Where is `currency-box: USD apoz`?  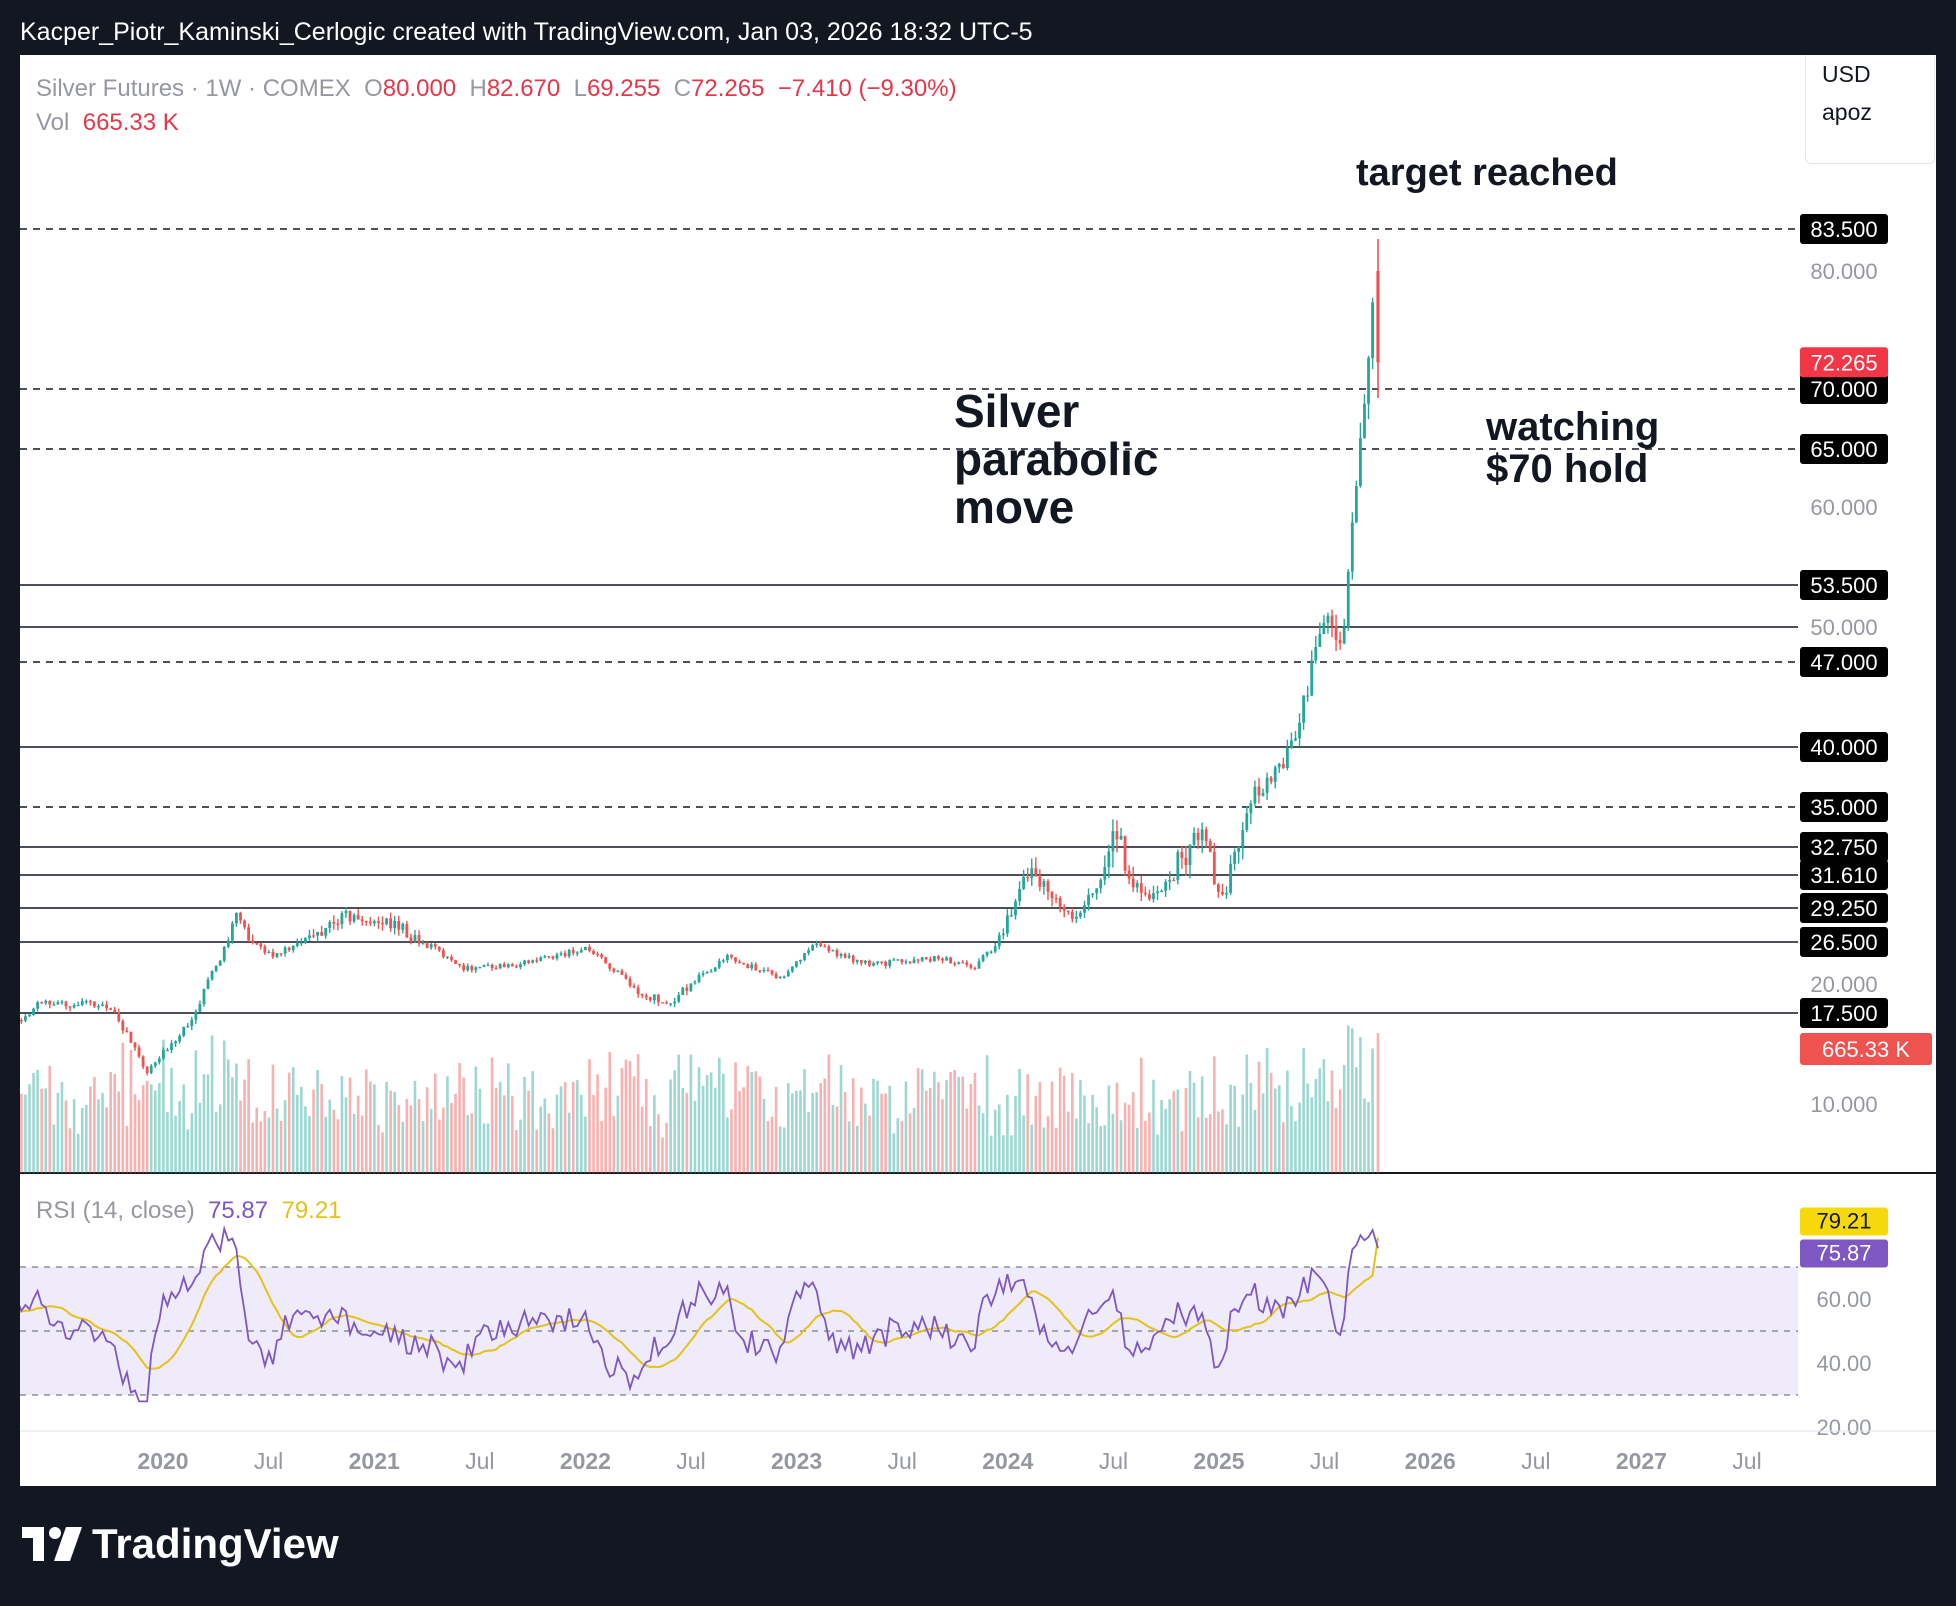
currency-box: USD apoz is located at coordinates (1870, 109).